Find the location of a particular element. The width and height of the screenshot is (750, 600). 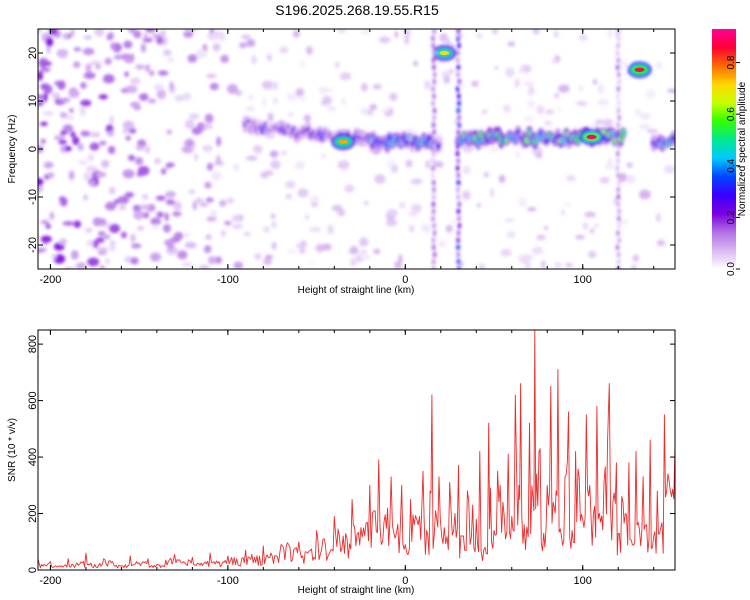

spectrogram-xlabel: Height of straight line (km) is located at coordinates (356, 290).